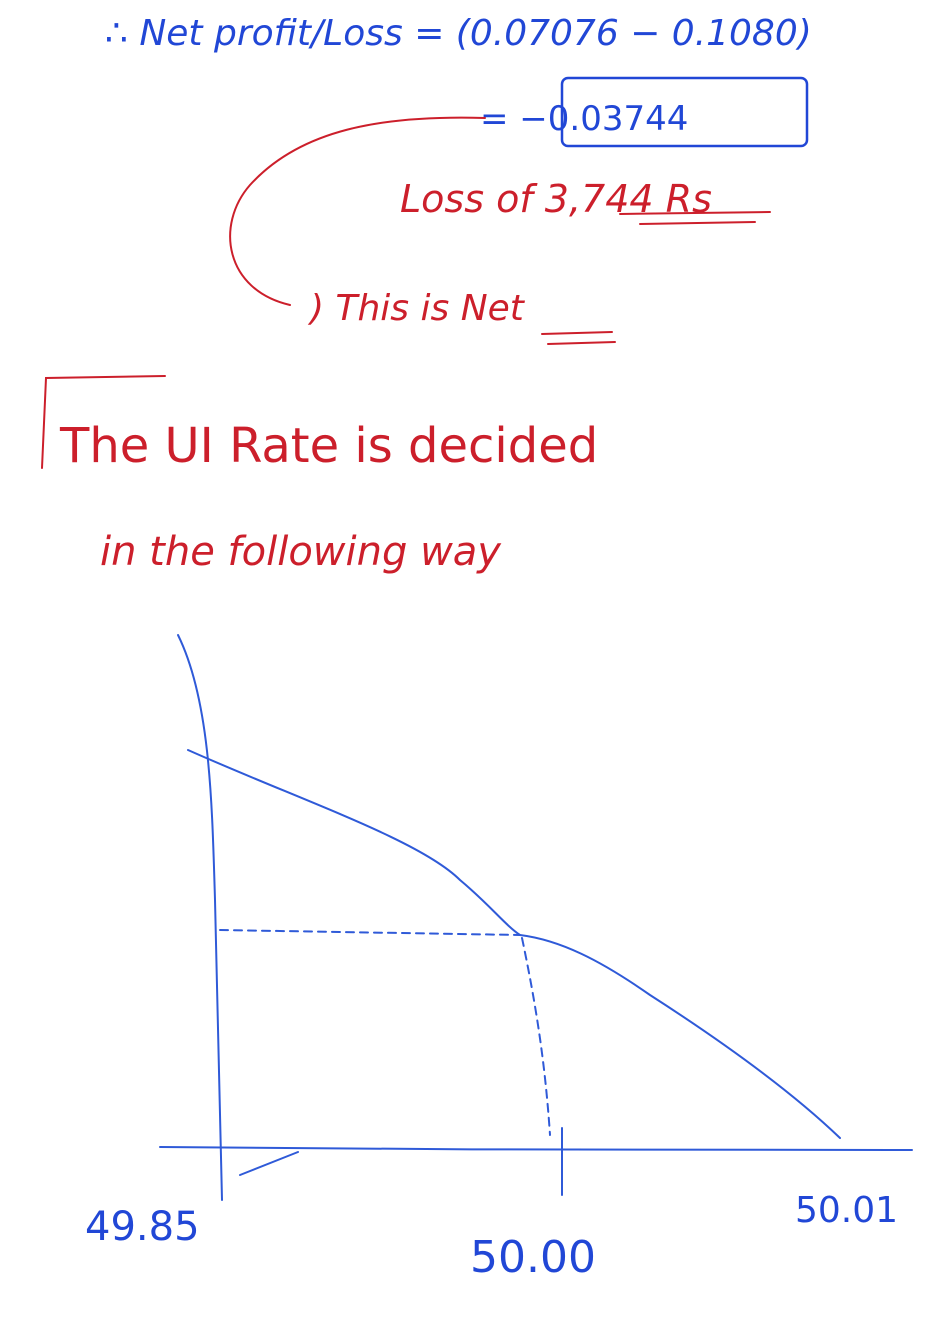 Image resolution: width=940 pixels, height=1329 pixels. I want to click on result-box, so click(684, 112).